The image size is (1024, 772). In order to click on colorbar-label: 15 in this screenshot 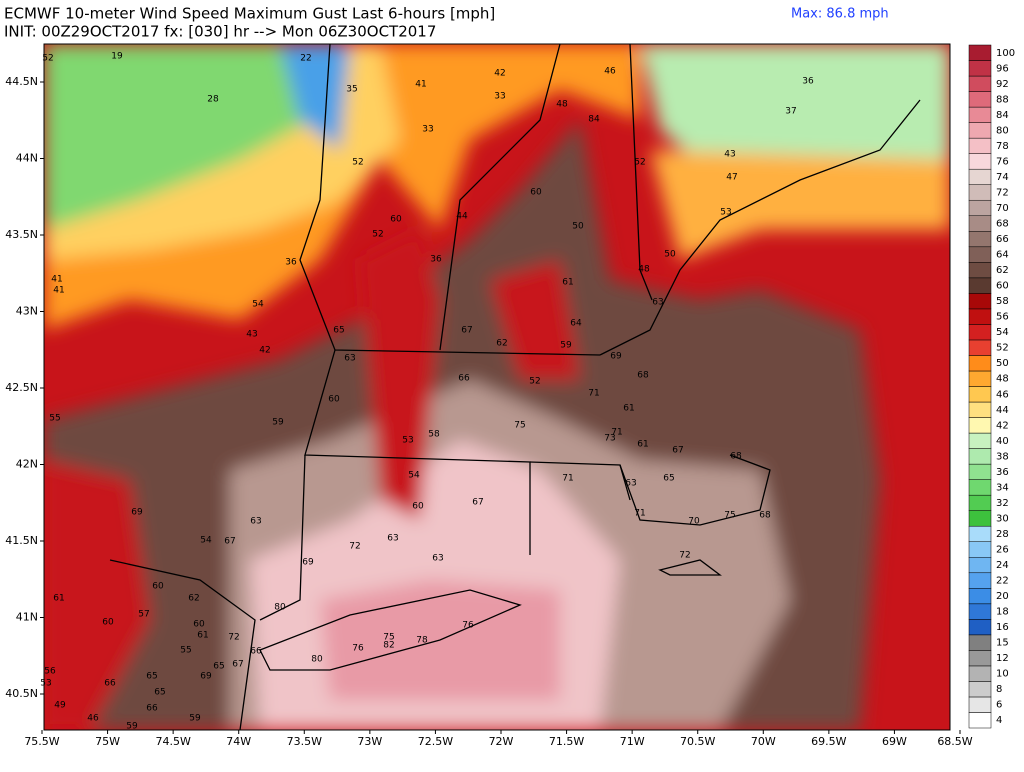, I will do `click(1002, 643)`.